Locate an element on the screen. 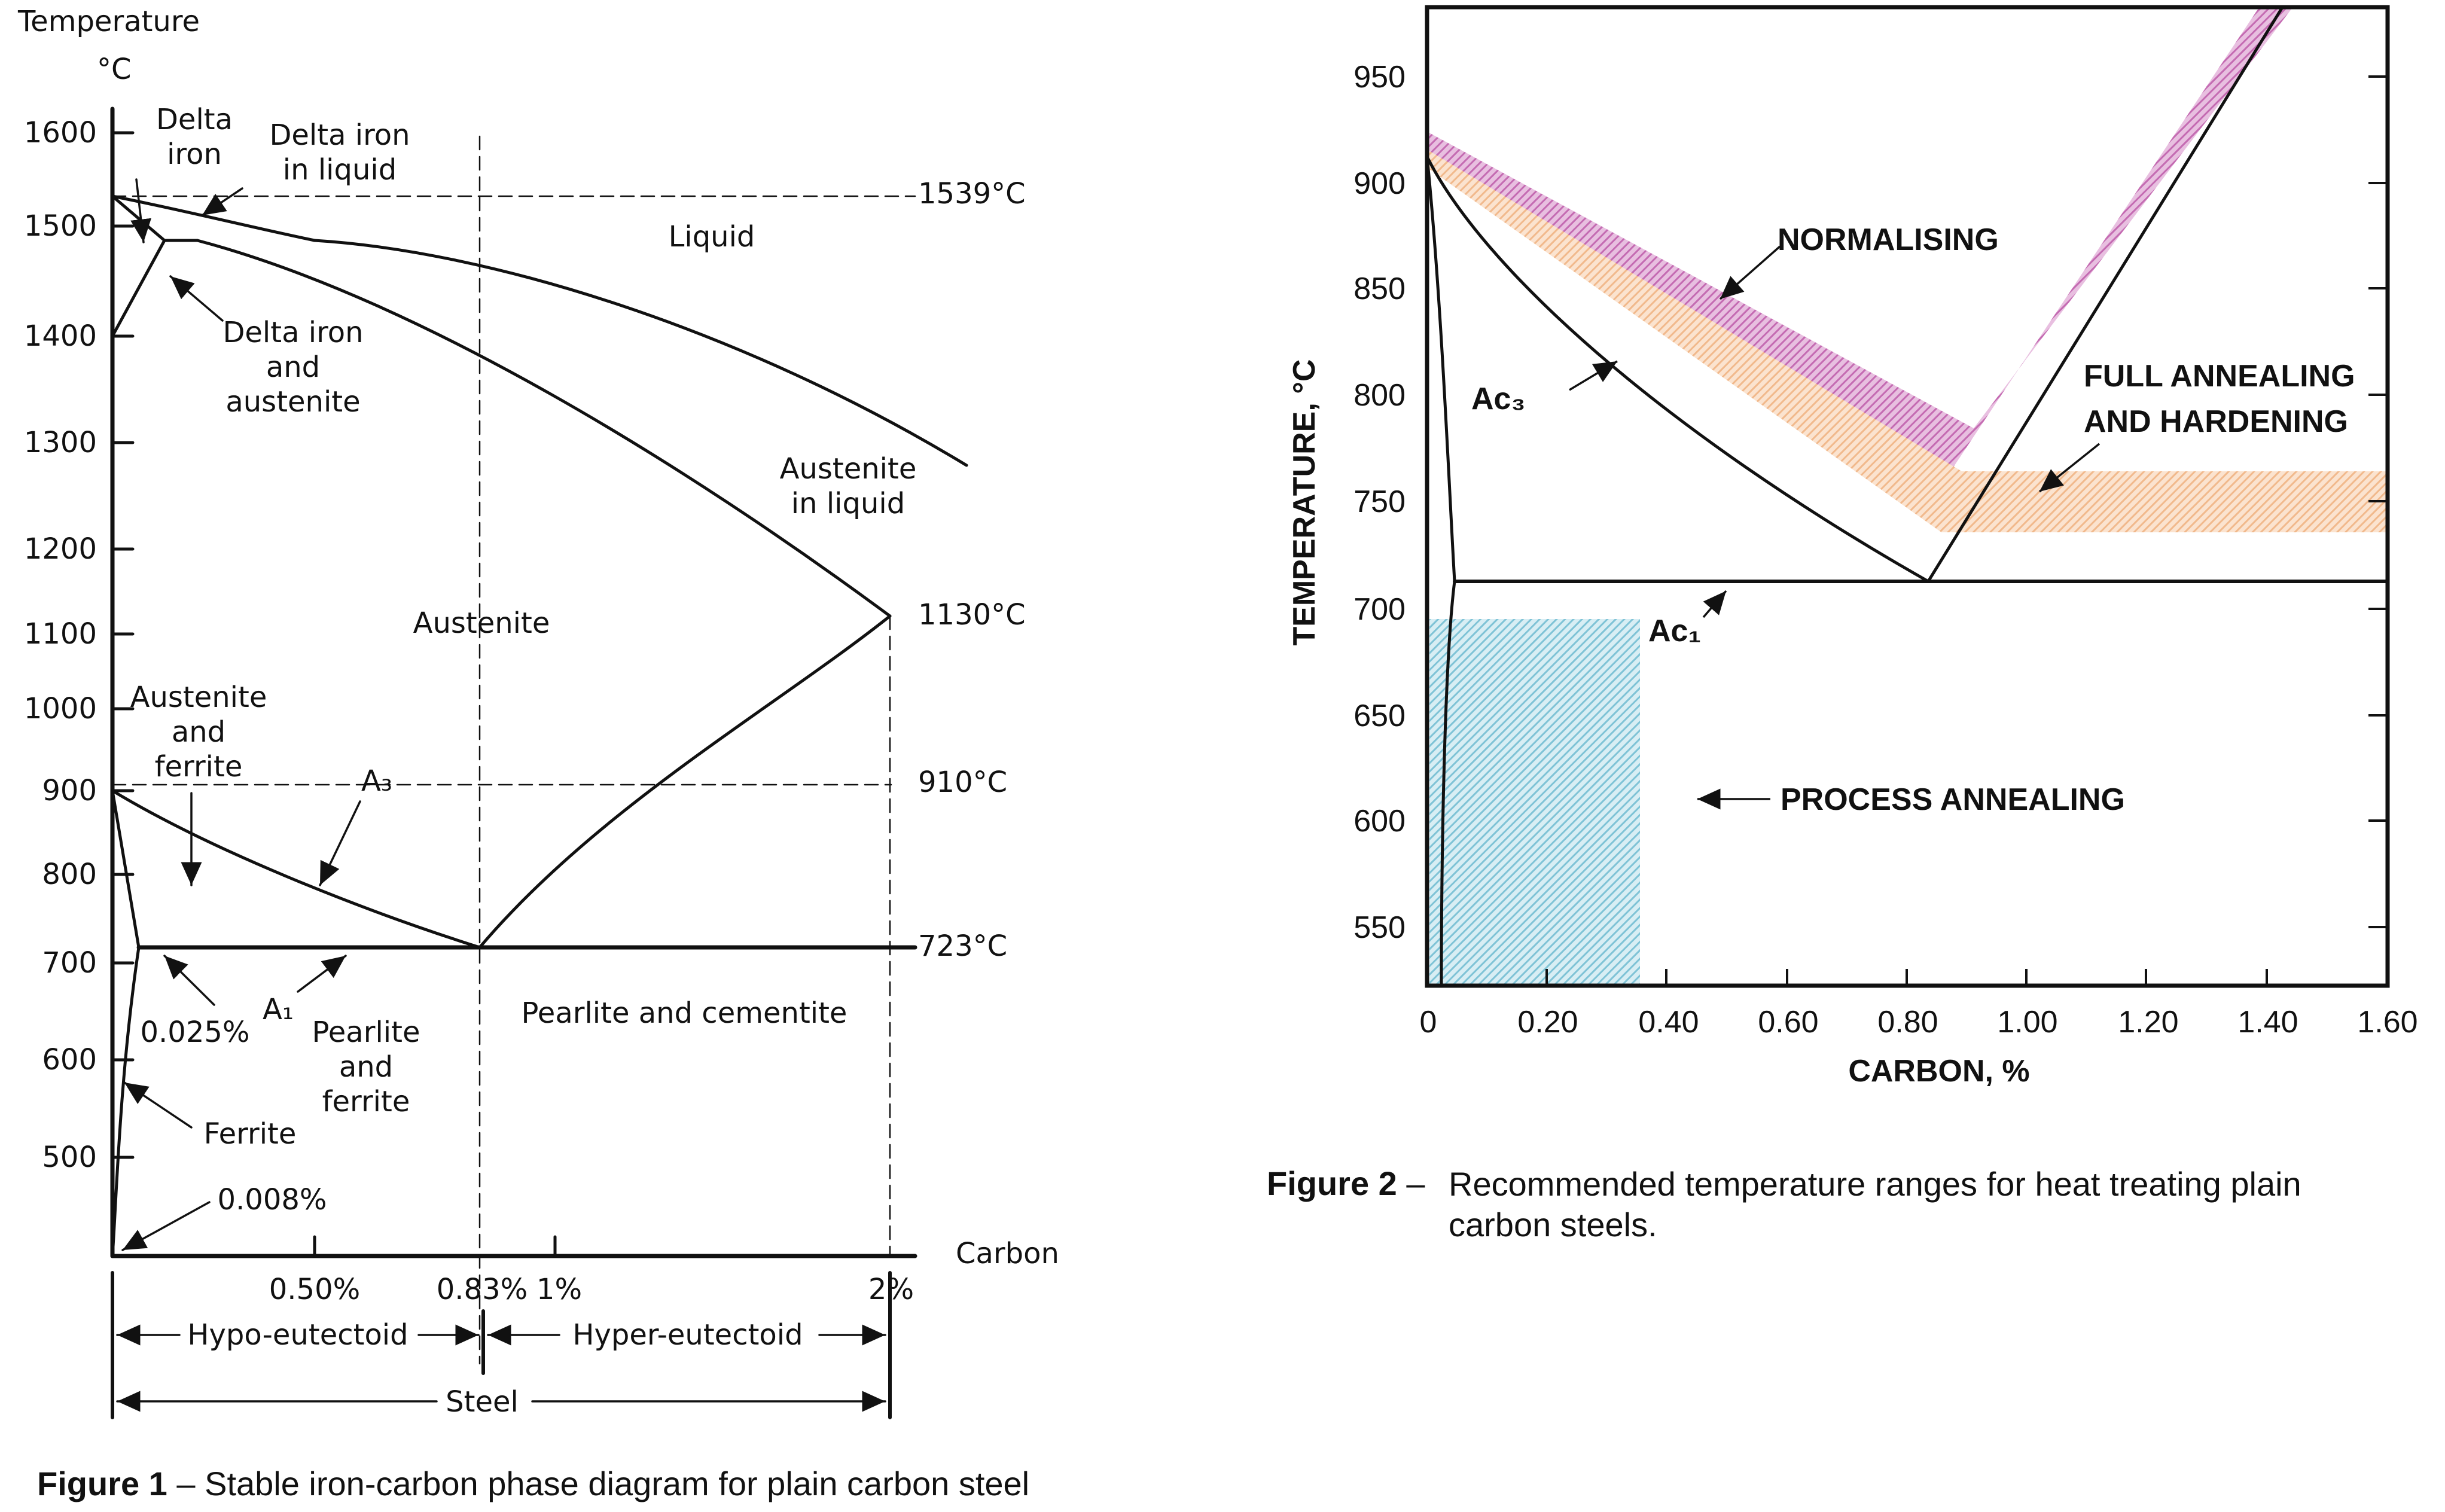 The image size is (2445, 1512). svg-text: PROCESS ANNEALING is located at coordinates (1953, 799).